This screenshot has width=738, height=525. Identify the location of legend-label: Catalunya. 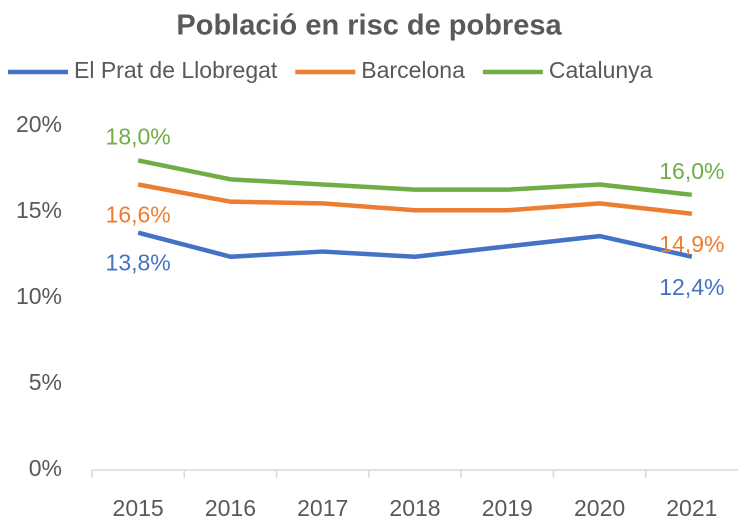
(601, 70).